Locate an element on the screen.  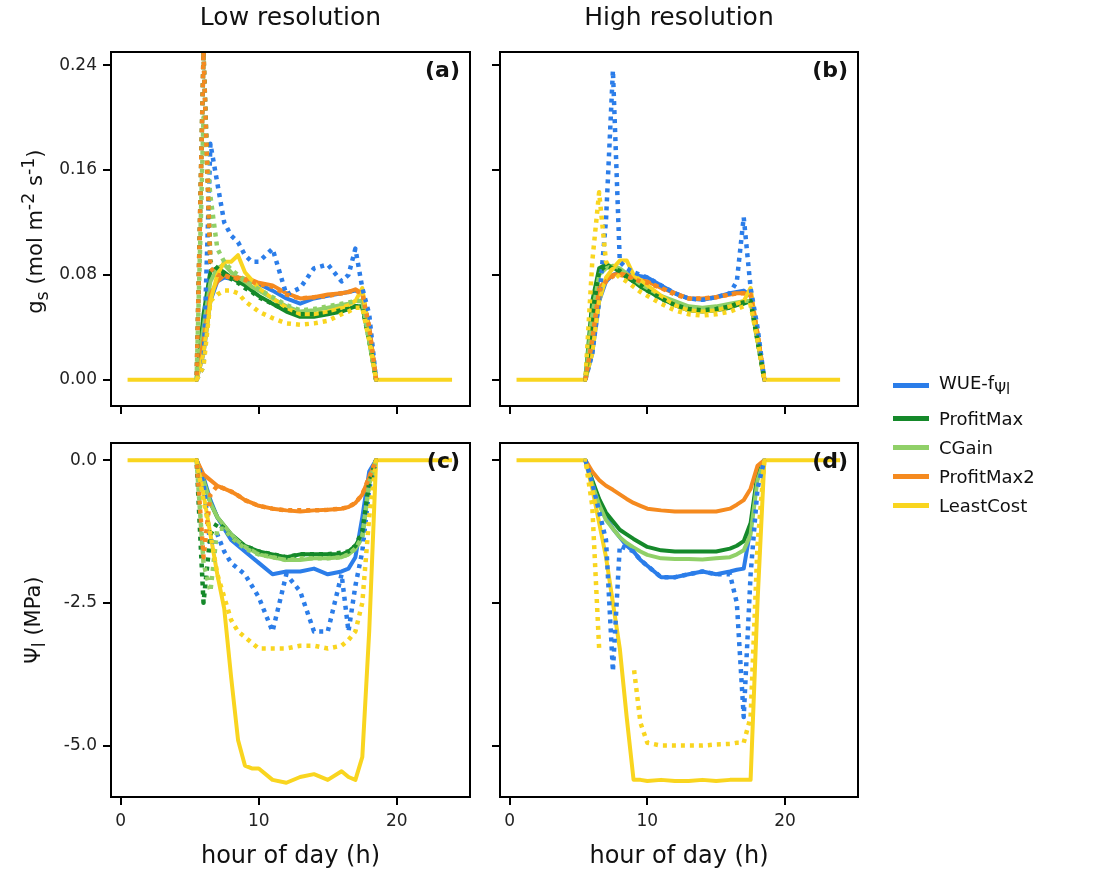
chart-title: High resolution is located at coordinates (679, 16).